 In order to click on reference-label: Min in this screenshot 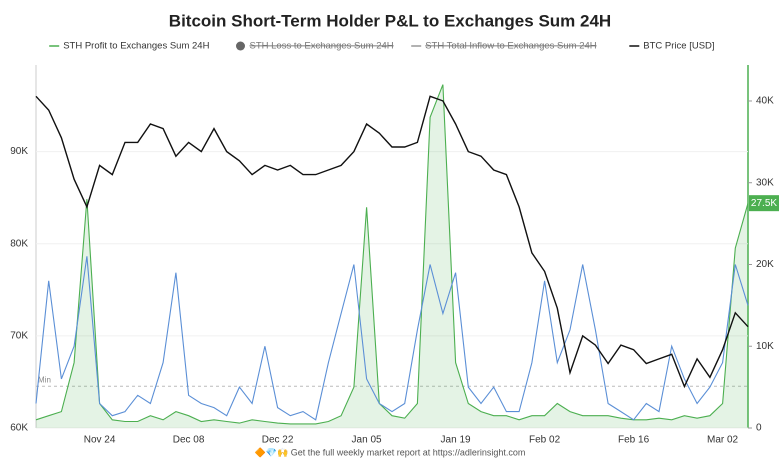, I will do `click(44, 379)`.